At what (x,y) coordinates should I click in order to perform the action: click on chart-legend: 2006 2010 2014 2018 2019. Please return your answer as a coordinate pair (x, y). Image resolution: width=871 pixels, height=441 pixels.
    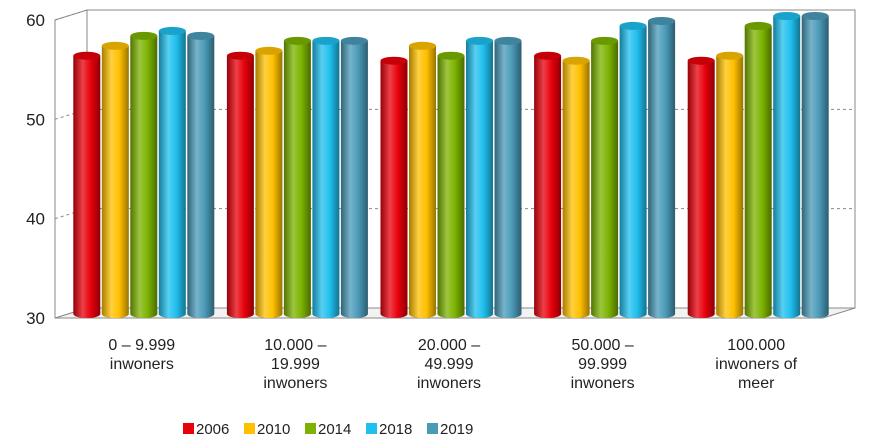
    Looking at the image, I should click on (328, 429).